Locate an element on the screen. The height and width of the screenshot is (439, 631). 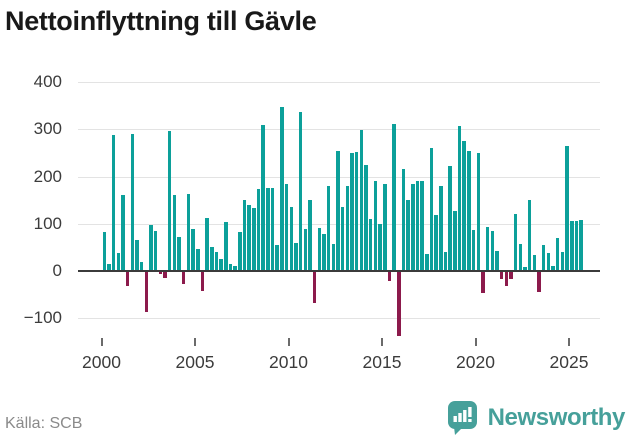
x-axis-tick-label: 2015 is located at coordinates (382, 362).